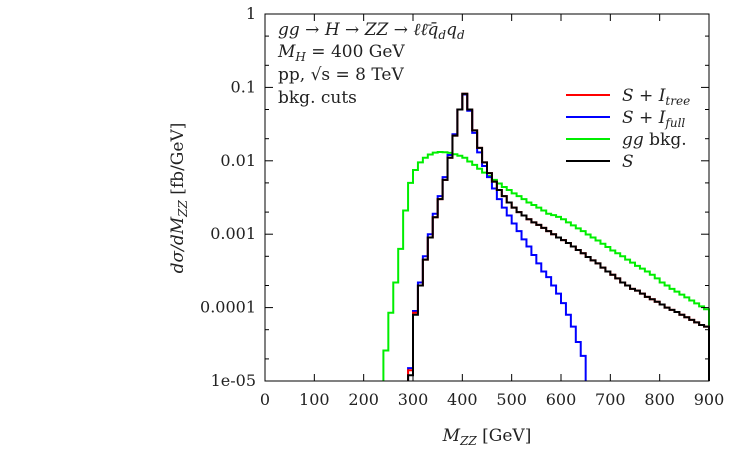 The width and height of the screenshot is (747, 467). What do you see at coordinates (653, 119) in the screenshot?
I see `legend-label-s-i-full: S + Ifull` at bounding box center [653, 119].